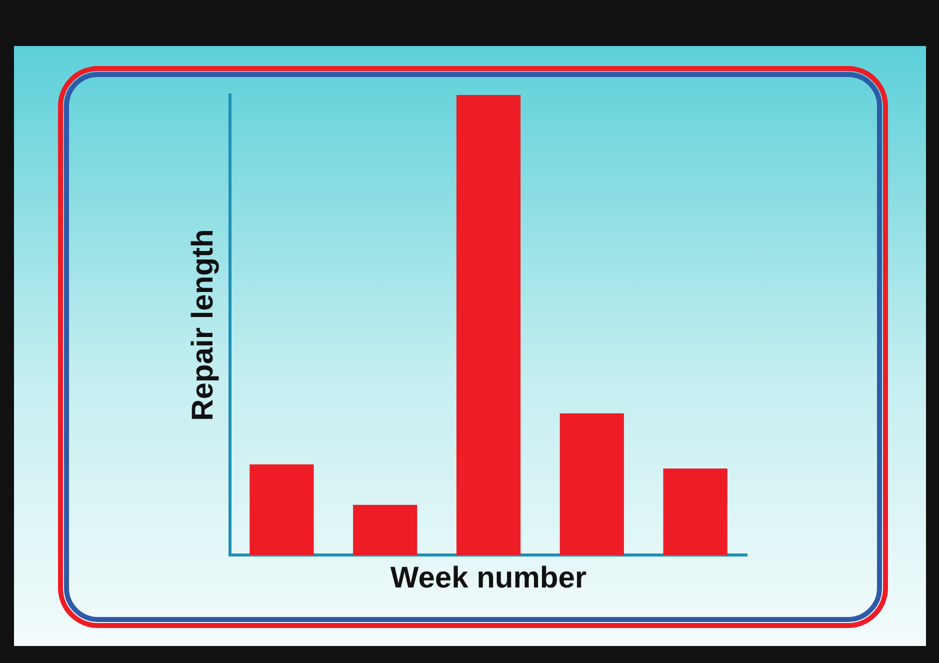  I want to click on y-axis-title: Repair length, so click(203, 325).